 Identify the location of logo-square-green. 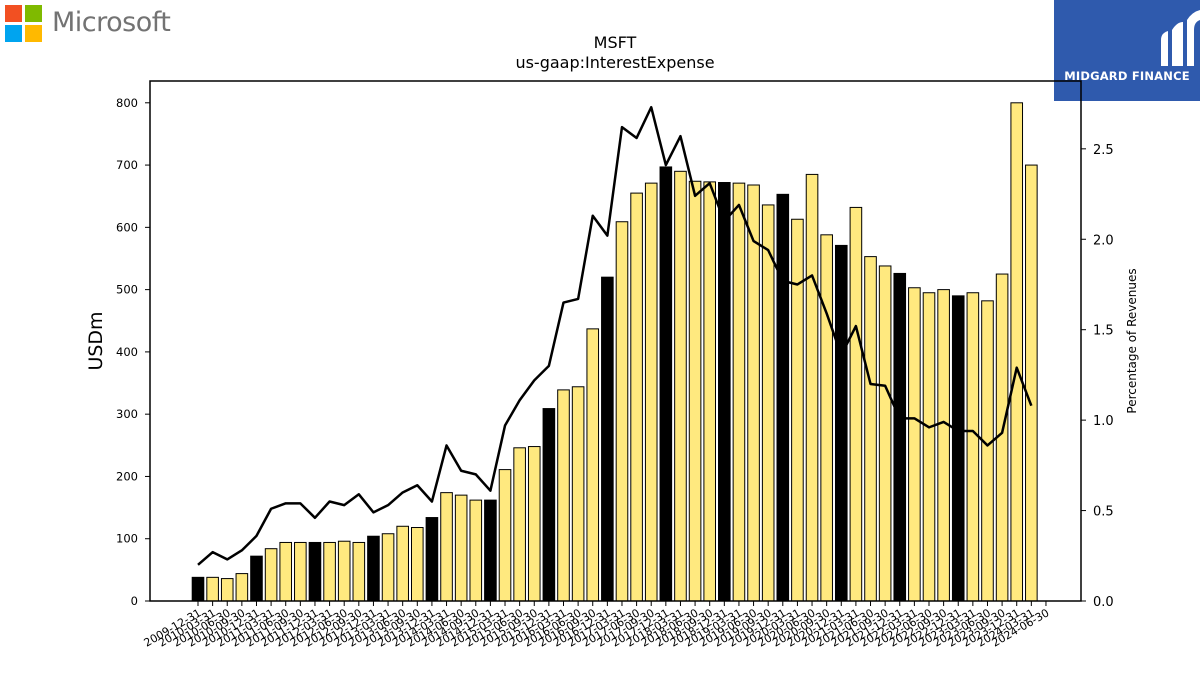
(33, 13).